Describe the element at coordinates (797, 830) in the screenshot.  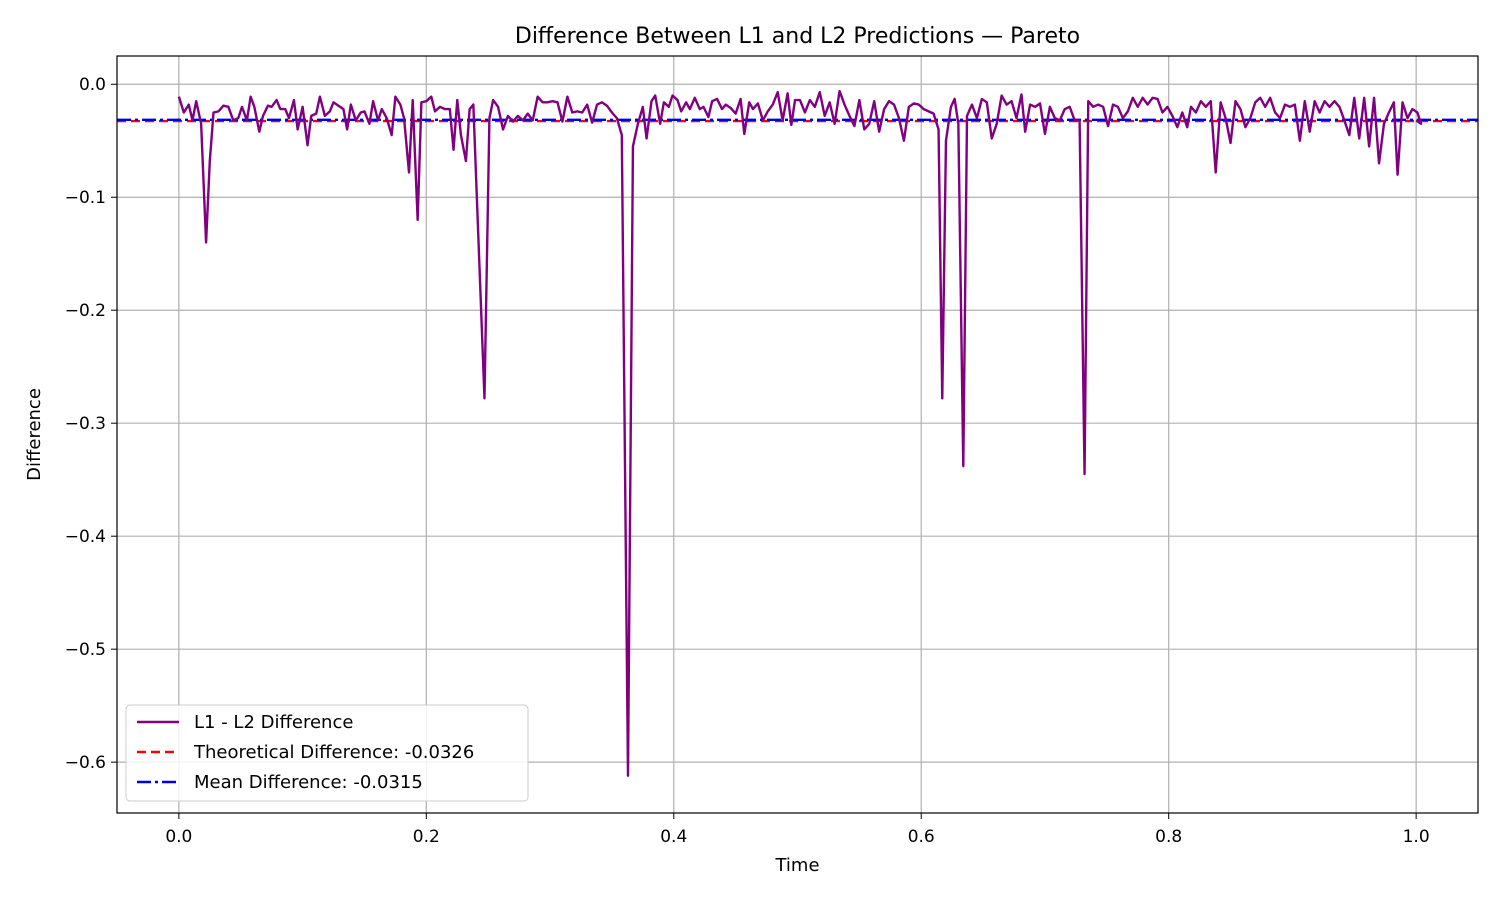
I see `x-axis: 0.0 0.2 0.4 0.6 0.8 1.0` at that location.